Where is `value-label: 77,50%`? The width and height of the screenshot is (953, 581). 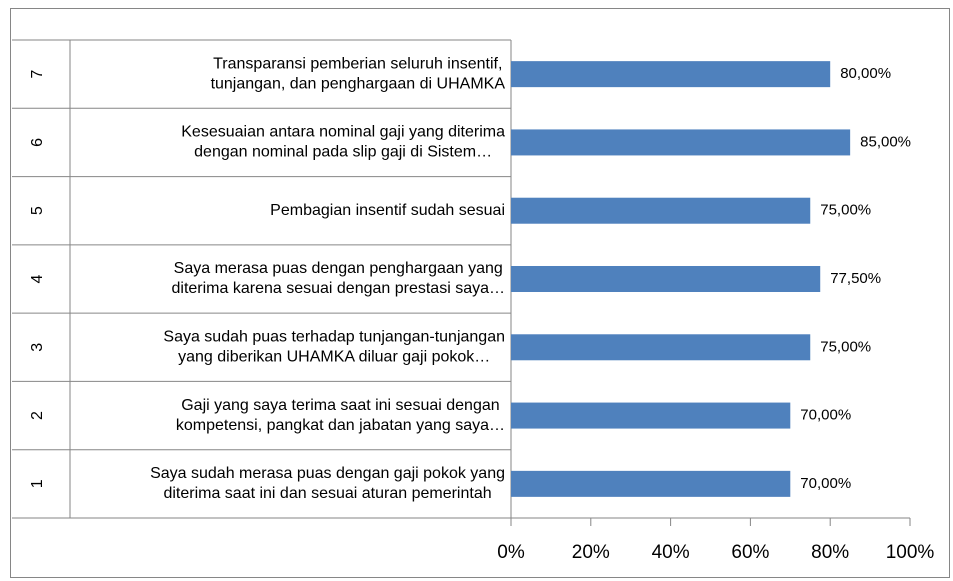 value-label: 77,50% is located at coordinates (855, 278).